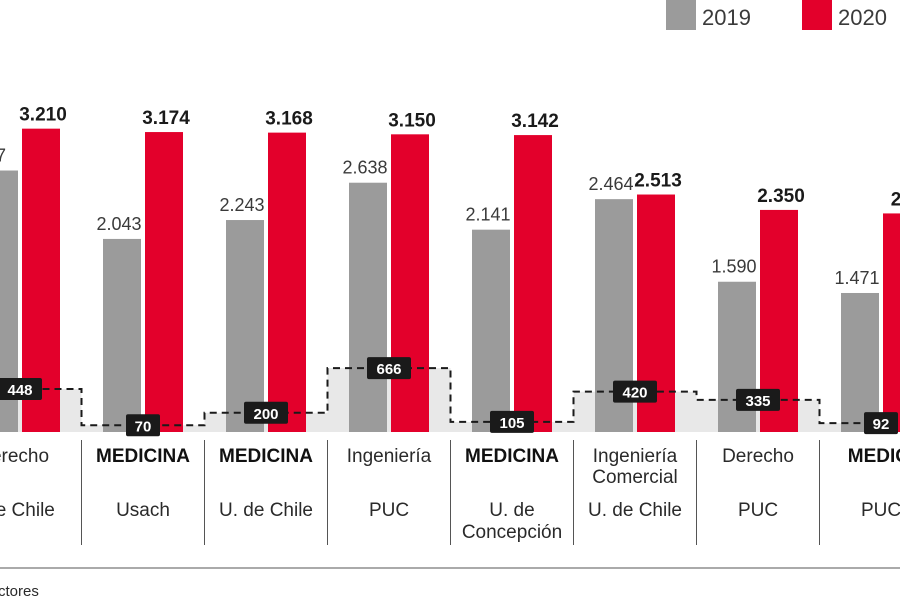  Describe the element at coordinates (862, 17) in the screenshot. I see `legend-label-2020: 2020` at that location.